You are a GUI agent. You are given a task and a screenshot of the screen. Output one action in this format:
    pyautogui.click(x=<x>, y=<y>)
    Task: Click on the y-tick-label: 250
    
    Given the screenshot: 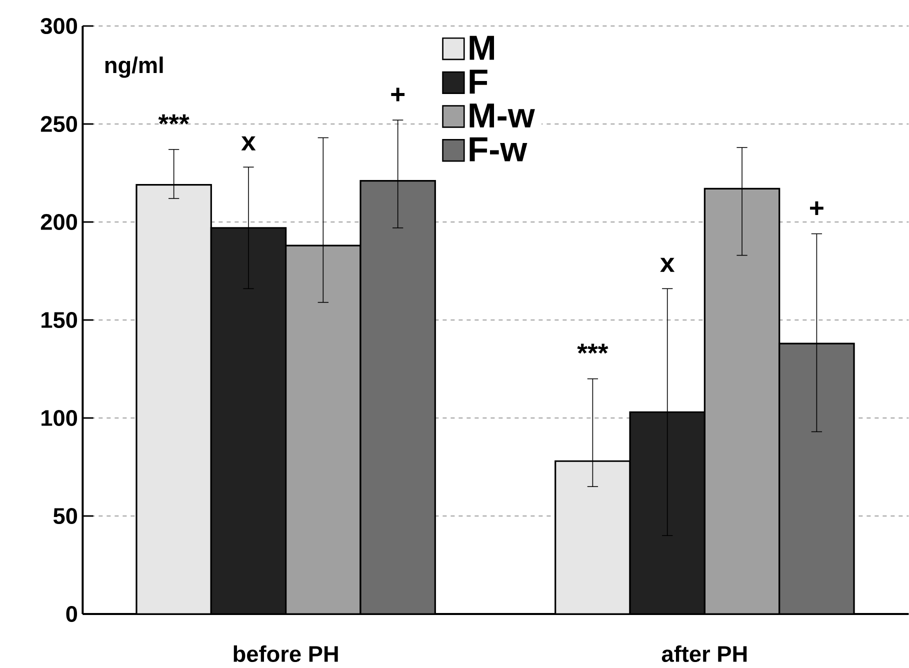 What is the action you would take?
    pyautogui.click(x=59, y=124)
    